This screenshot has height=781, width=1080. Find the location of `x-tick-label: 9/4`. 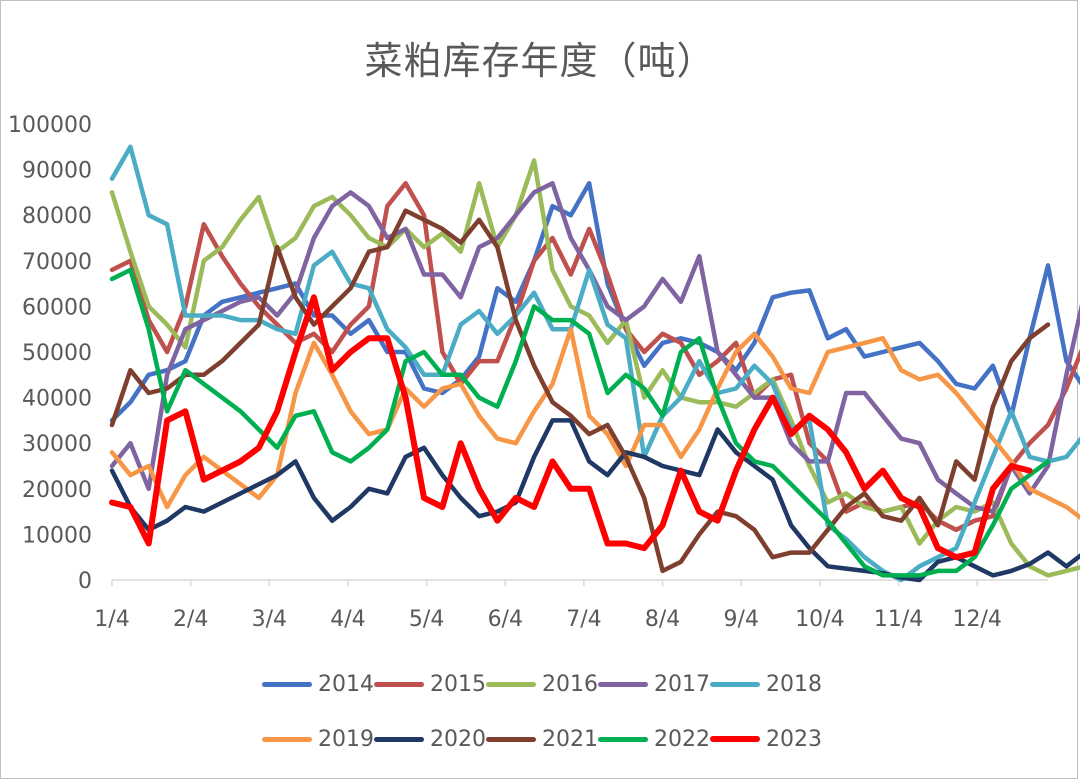

x-tick-label: 9/4 is located at coordinates (741, 619).